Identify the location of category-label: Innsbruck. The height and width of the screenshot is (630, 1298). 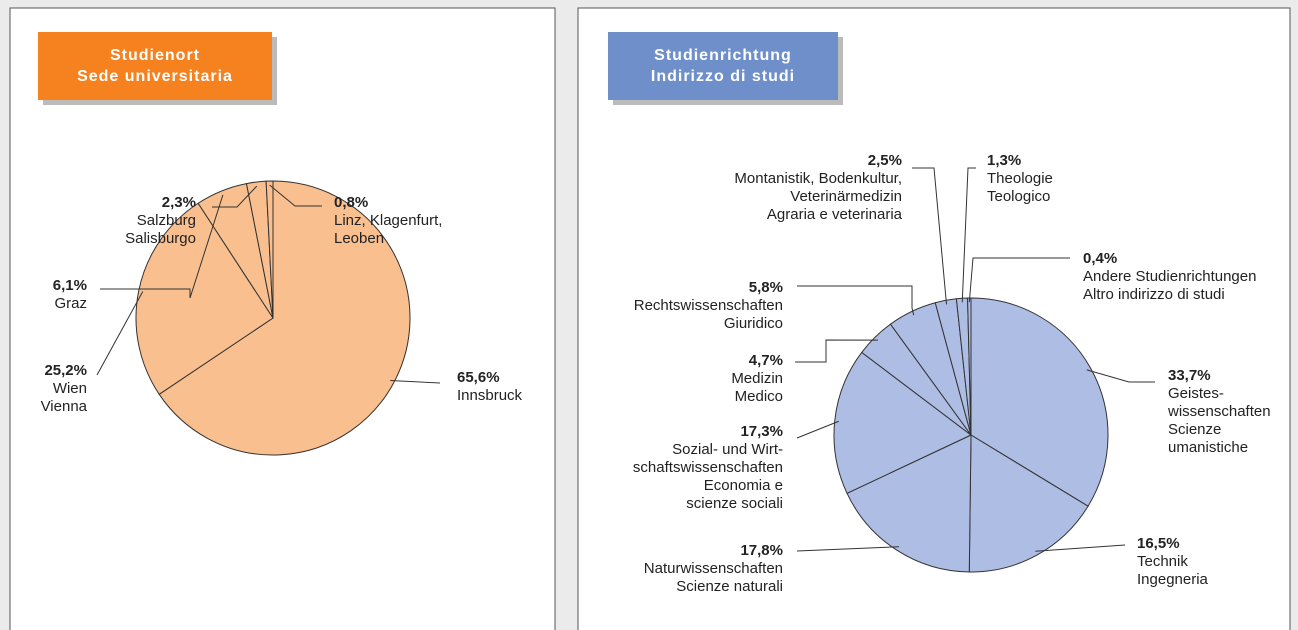
(490, 395).